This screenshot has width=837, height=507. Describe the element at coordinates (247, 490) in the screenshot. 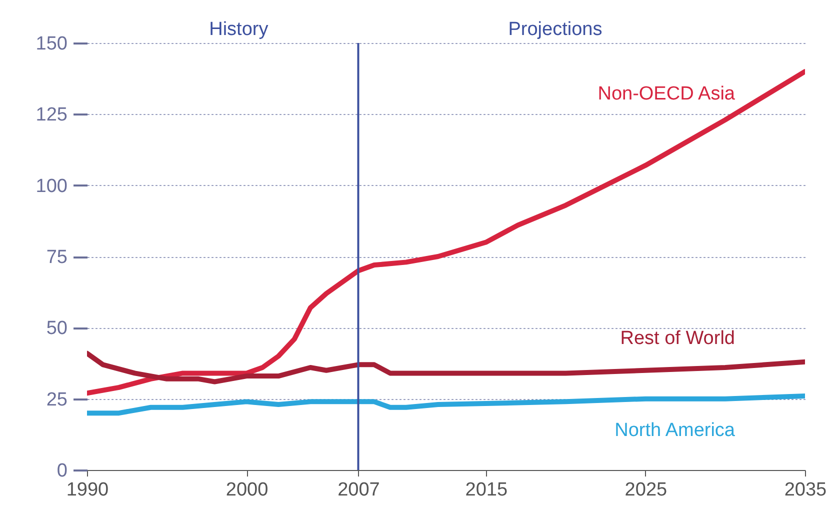

I see `x-tick-label: 2000` at that location.